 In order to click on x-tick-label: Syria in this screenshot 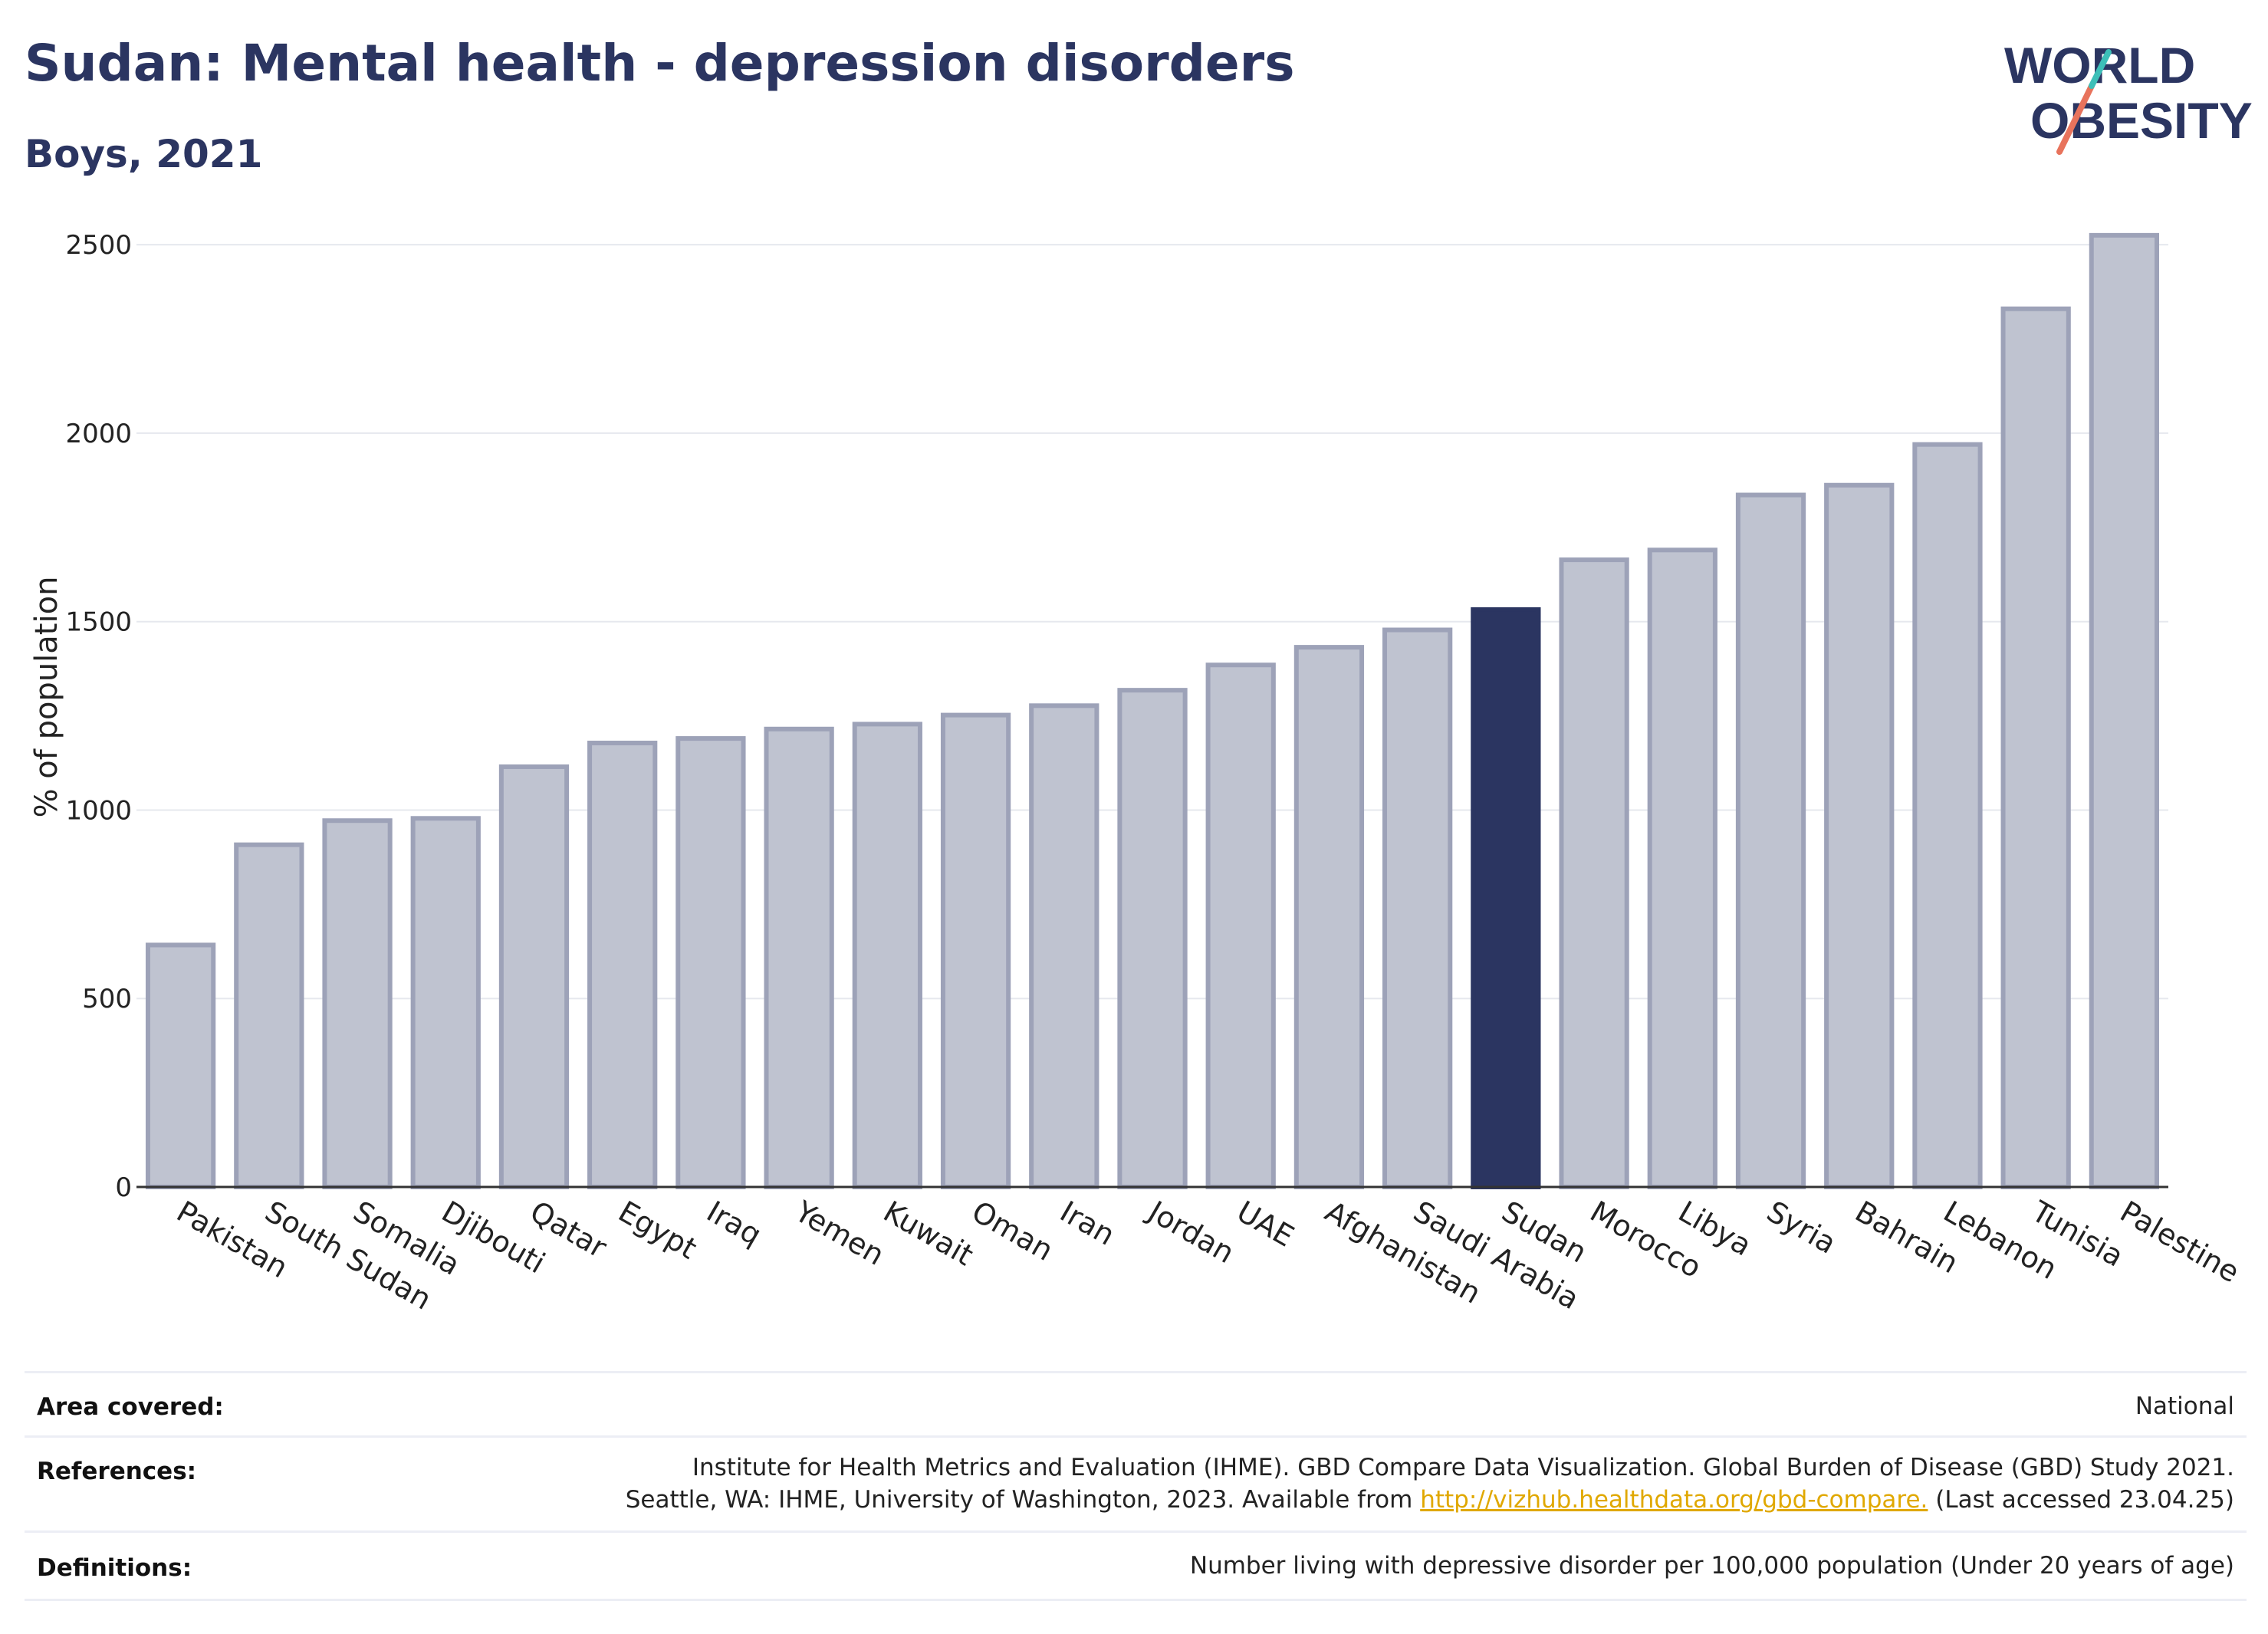, I will do `click(1801, 1228)`.